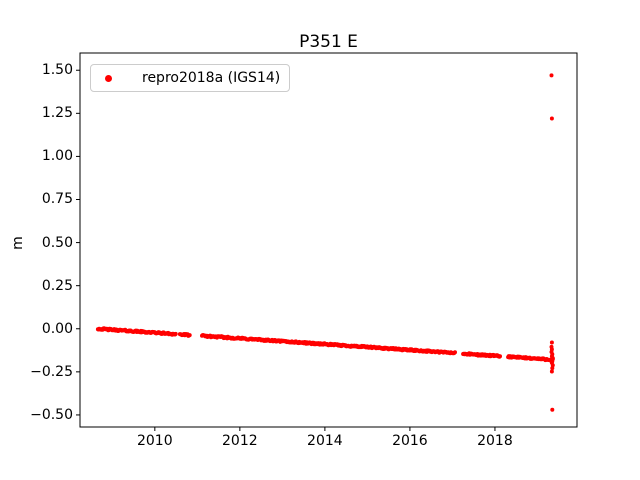  Describe the element at coordinates (57, 199) in the screenshot. I see `y-tick-label: 0.75` at that location.